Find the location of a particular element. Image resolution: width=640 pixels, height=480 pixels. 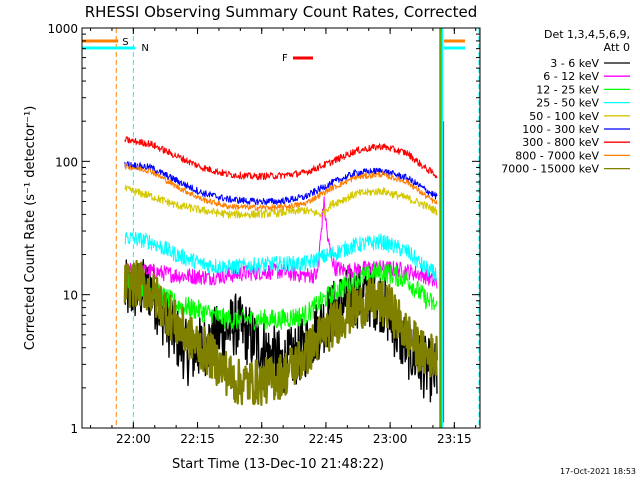

x-tick-label-0: 22:00 is located at coordinates (133, 439).